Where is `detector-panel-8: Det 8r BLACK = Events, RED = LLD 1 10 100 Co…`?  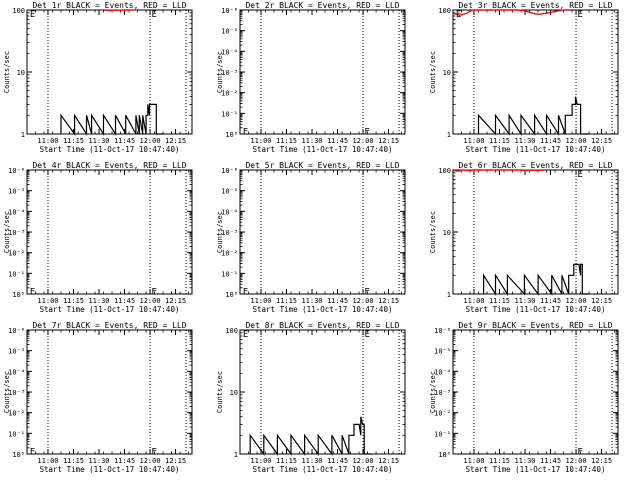 detector-panel-8: Det 8r BLACK = Events, RED = LLD 1 10 100 Co… is located at coordinates (311, 397).